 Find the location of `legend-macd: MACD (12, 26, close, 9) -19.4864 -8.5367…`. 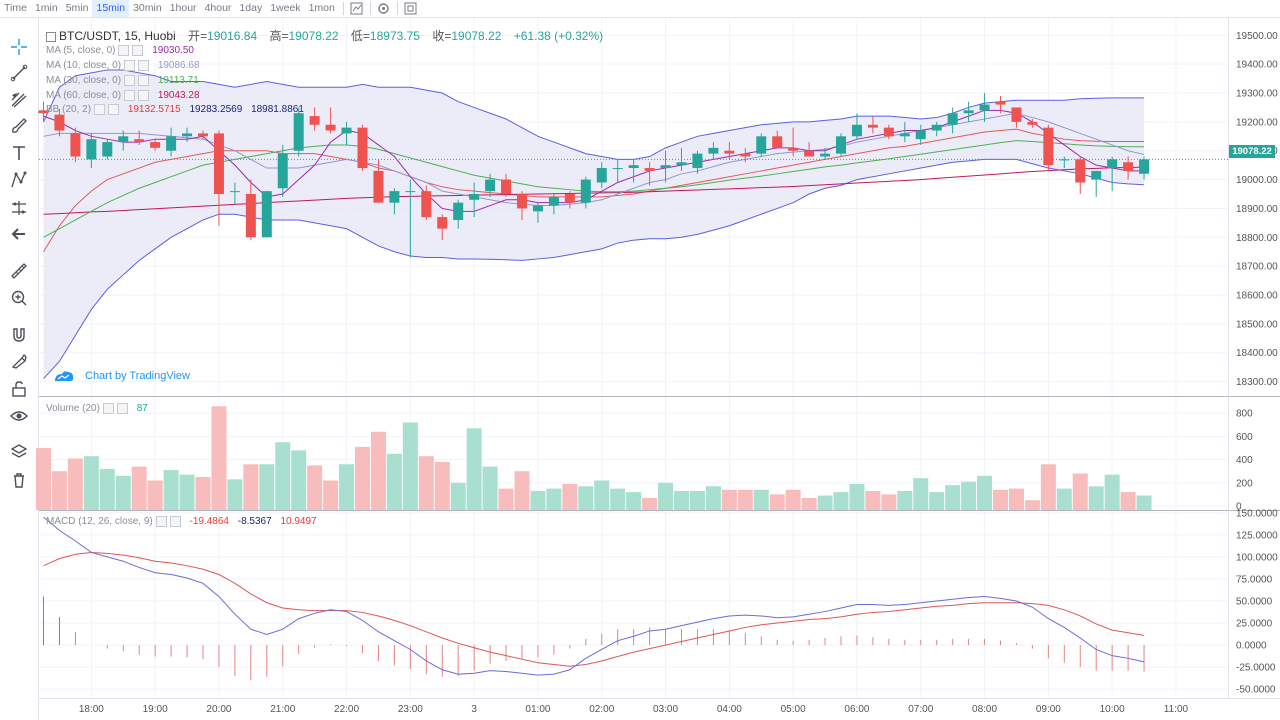

legend-macd: MACD (12, 26, close, 9) -19.4864 -8.5367… is located at coordinates (181, 521).